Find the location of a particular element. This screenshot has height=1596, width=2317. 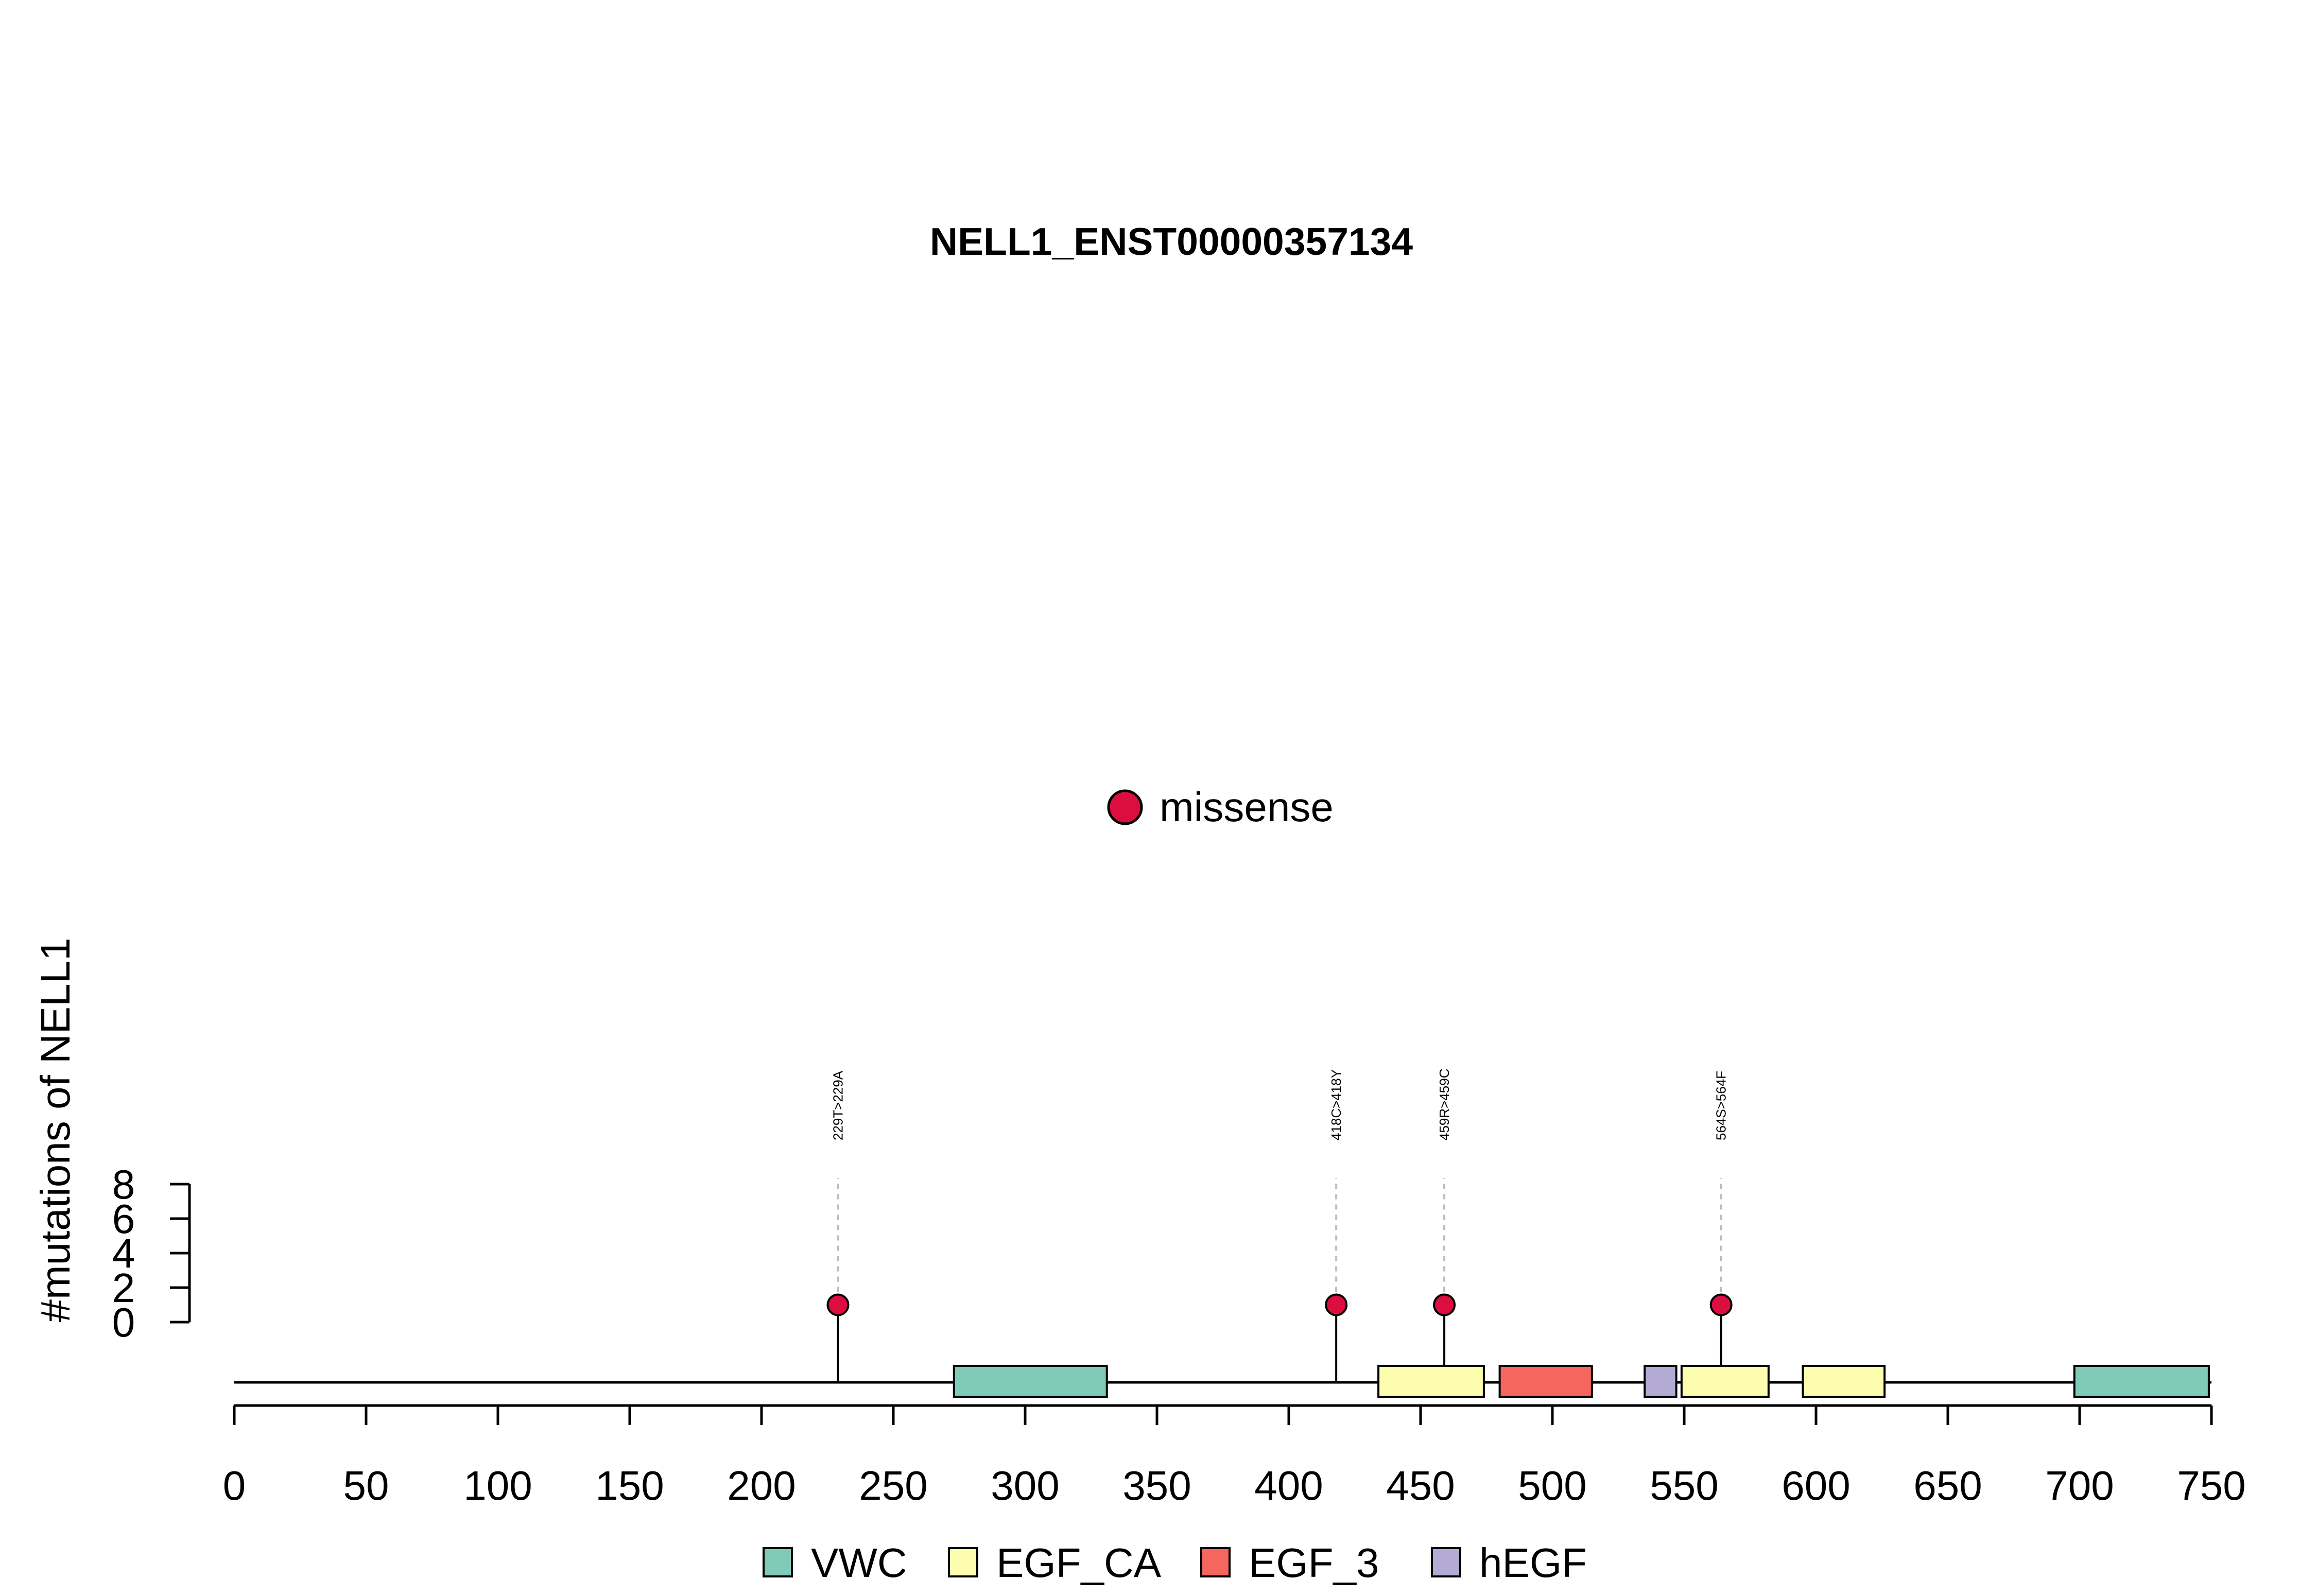

y-tick-label-0: 0 is located at coordinates (123, 1322).